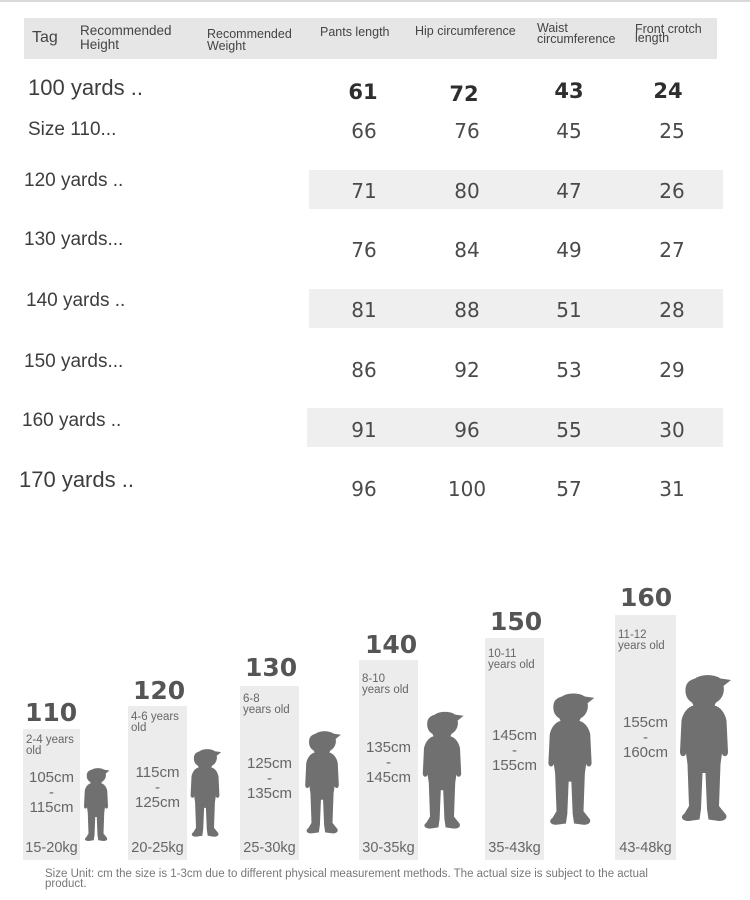  Describe the element at coordinates (388, 848) in the screenshot. I see `weight-range: 30-35kg` at that location.